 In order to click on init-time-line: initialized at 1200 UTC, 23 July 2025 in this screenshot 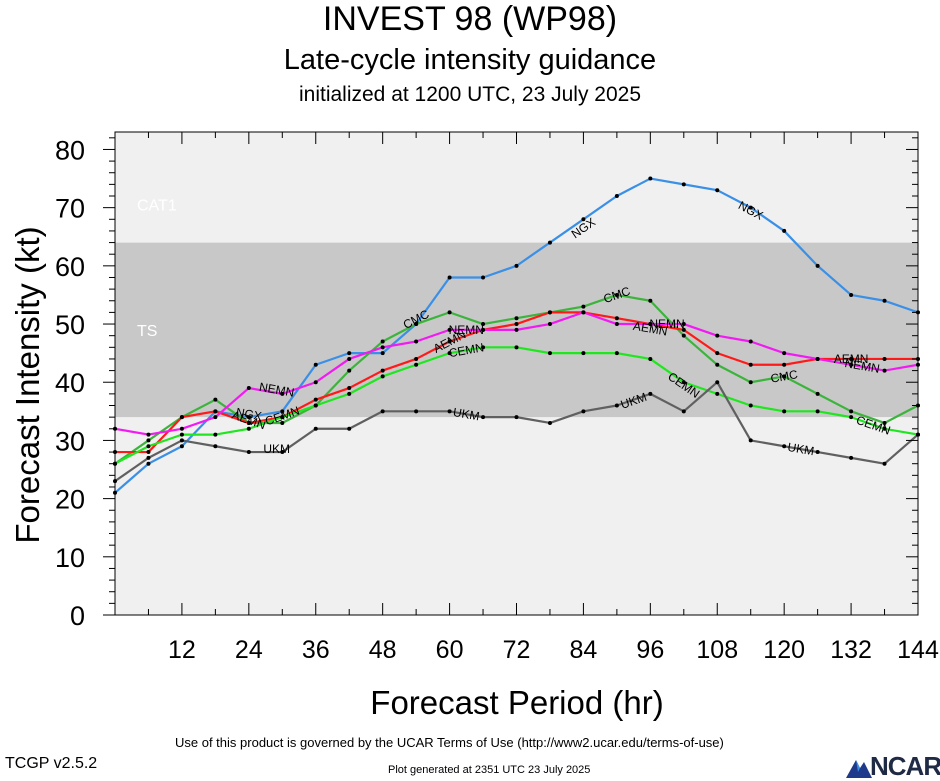, I will do `click(470, 94)`.